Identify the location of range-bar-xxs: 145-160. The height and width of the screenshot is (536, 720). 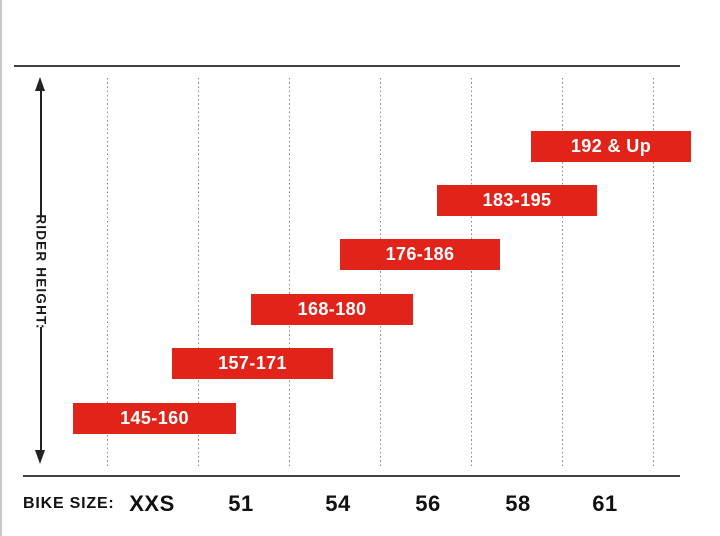
(154, 418).